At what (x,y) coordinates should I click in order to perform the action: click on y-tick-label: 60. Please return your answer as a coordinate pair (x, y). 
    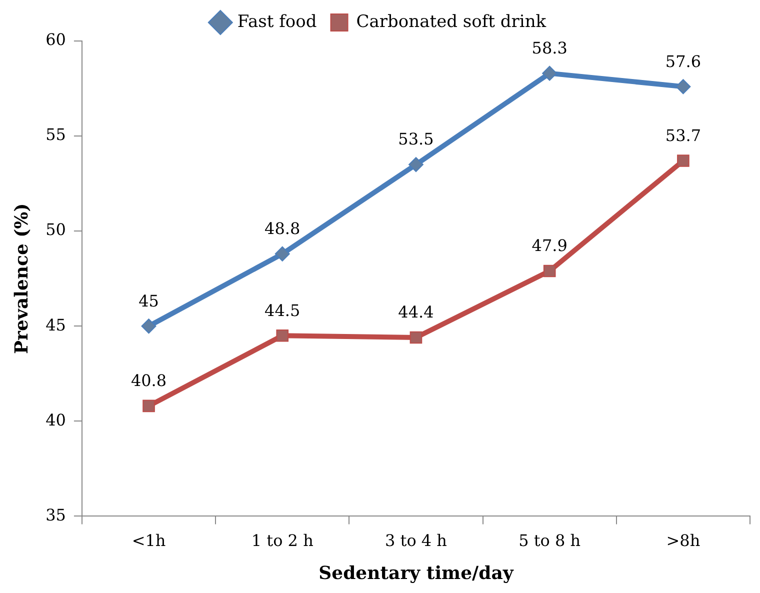
    Looking at the image, I should click on (56, 40).